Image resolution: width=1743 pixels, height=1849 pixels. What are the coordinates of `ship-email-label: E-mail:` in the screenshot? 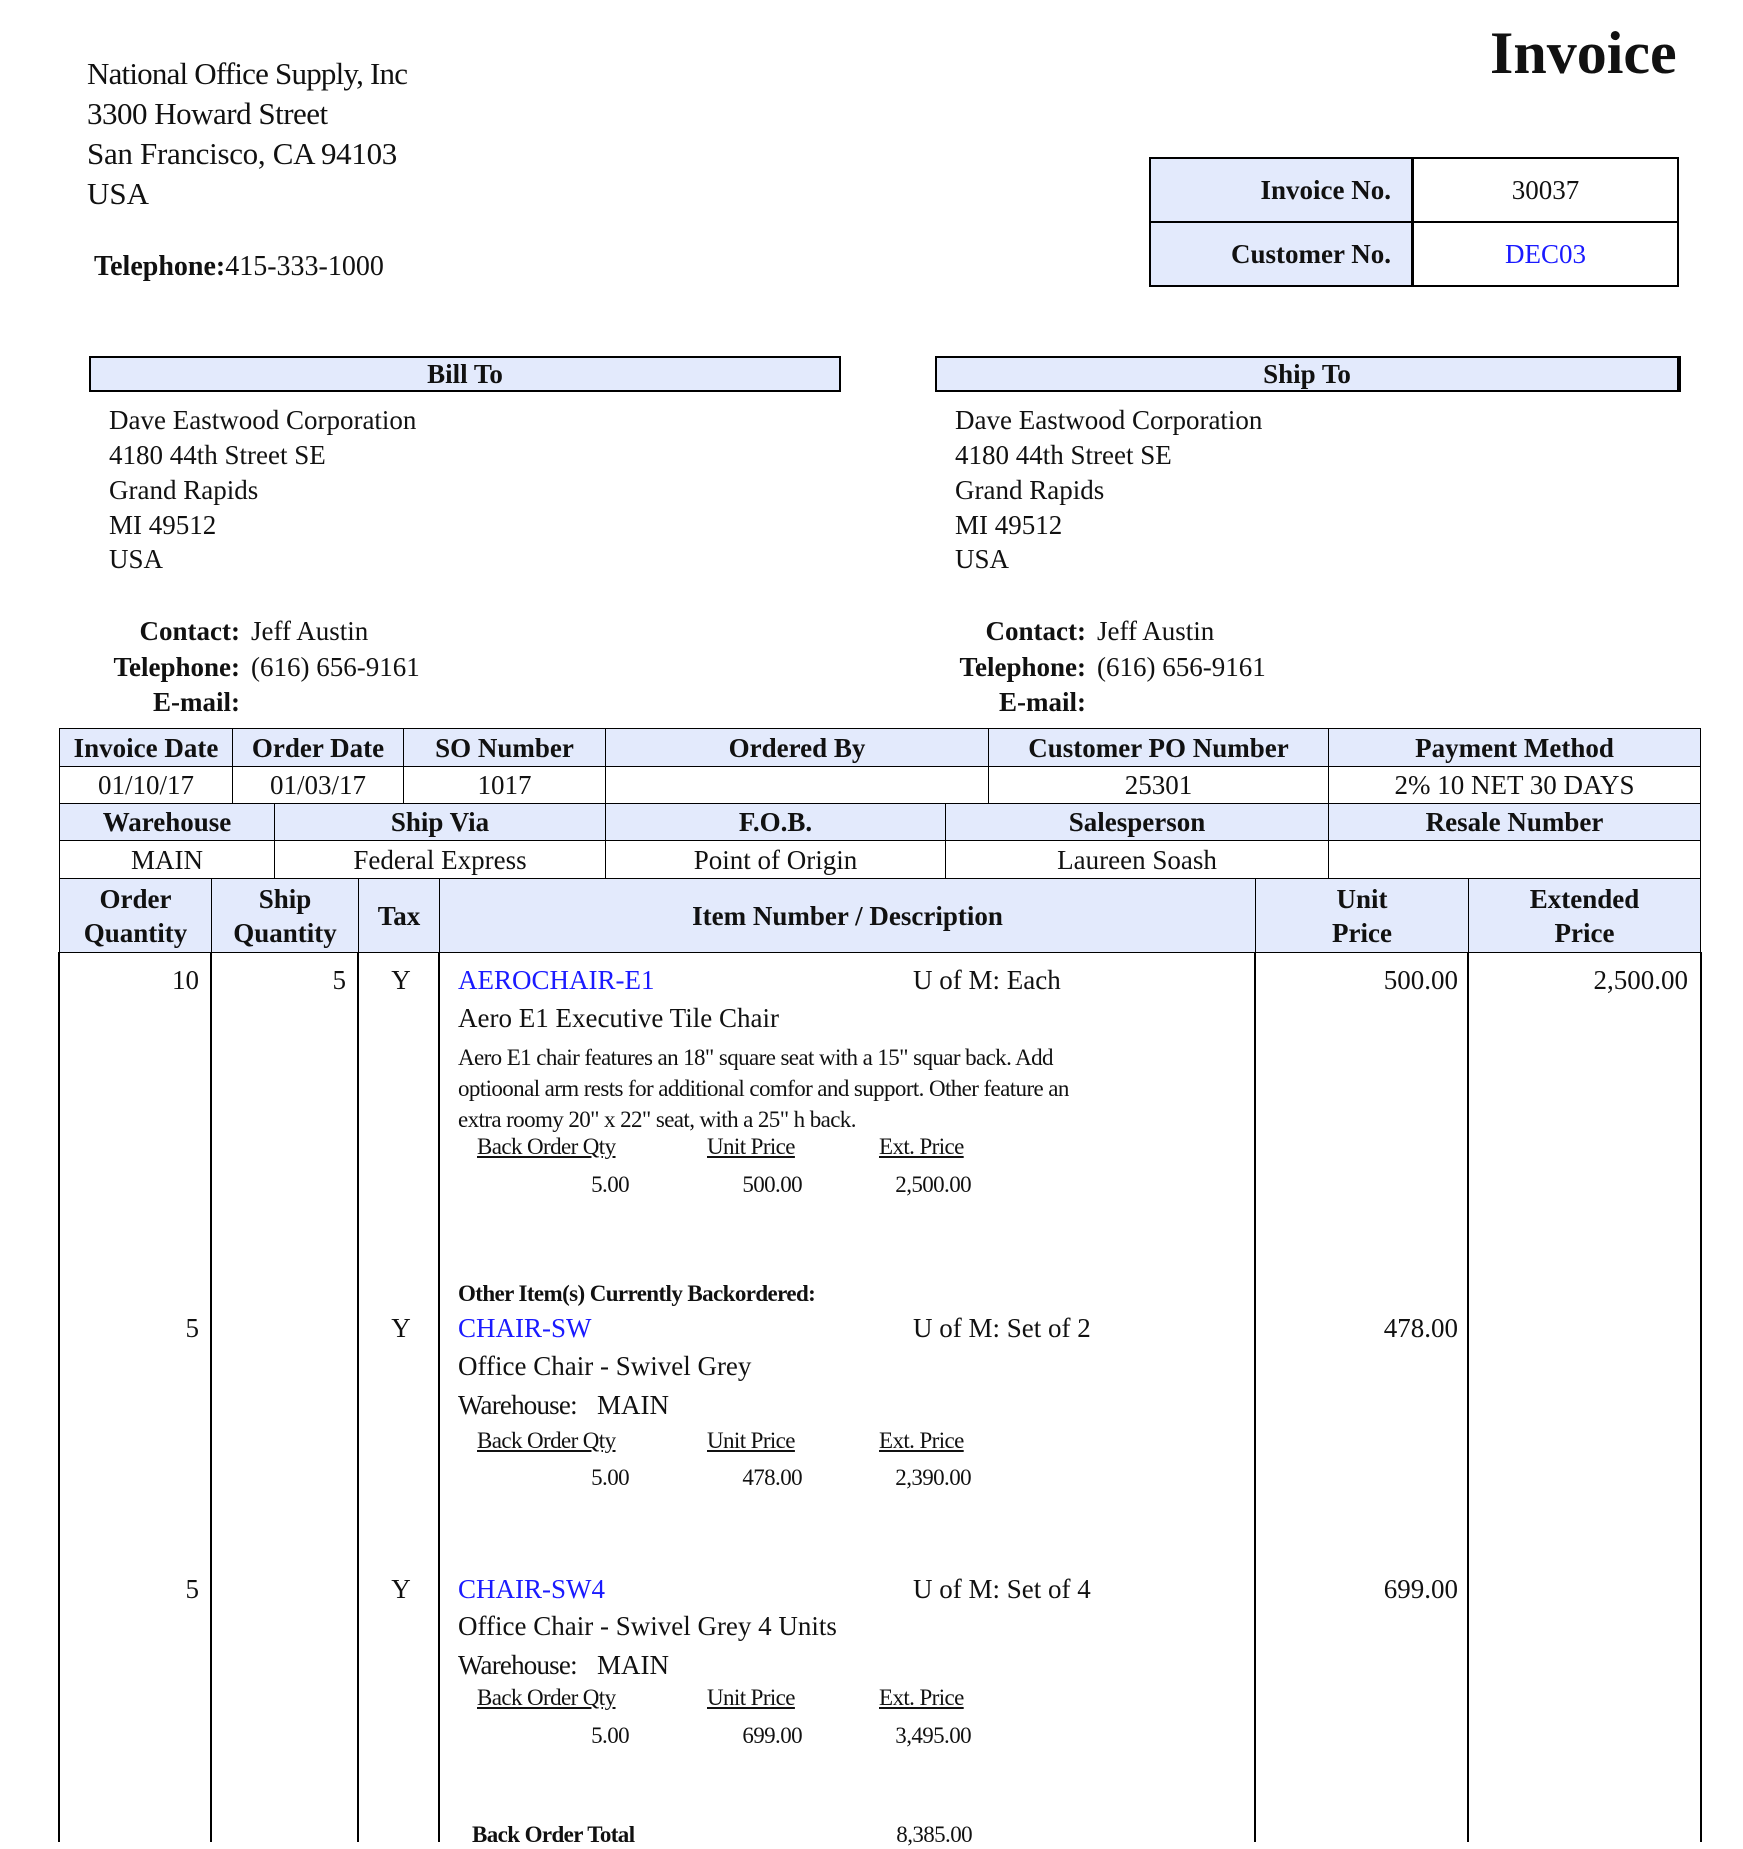 It's located at (1042, 702).